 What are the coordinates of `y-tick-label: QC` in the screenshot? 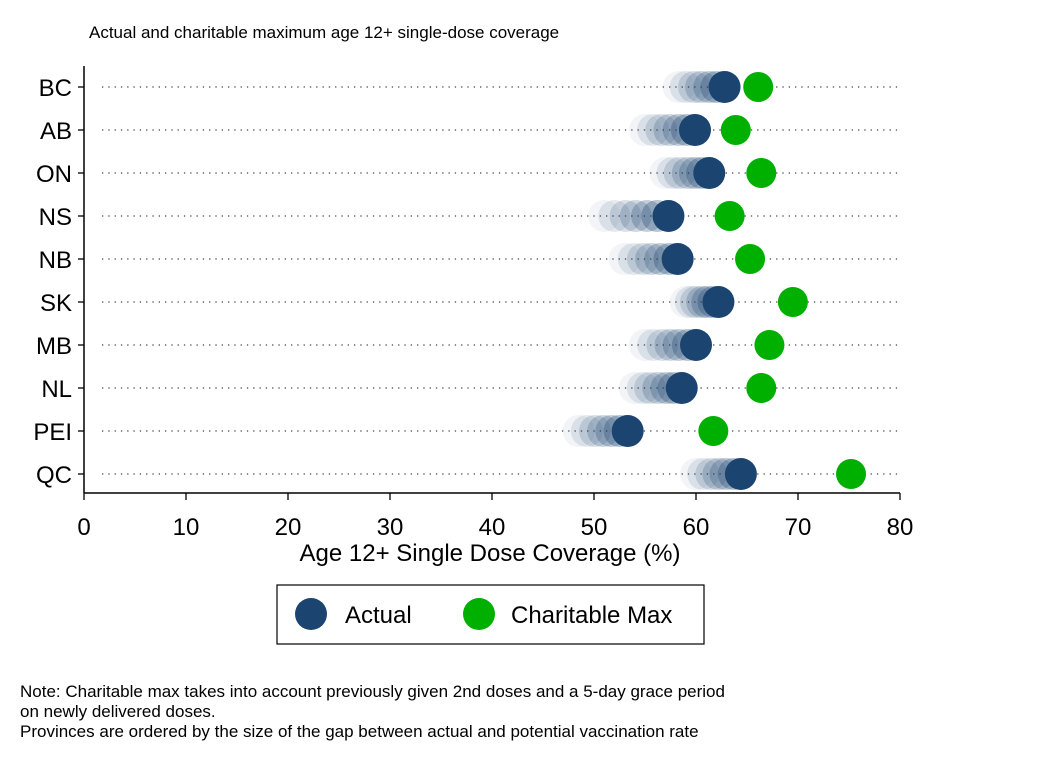 It's located at (54, 475).